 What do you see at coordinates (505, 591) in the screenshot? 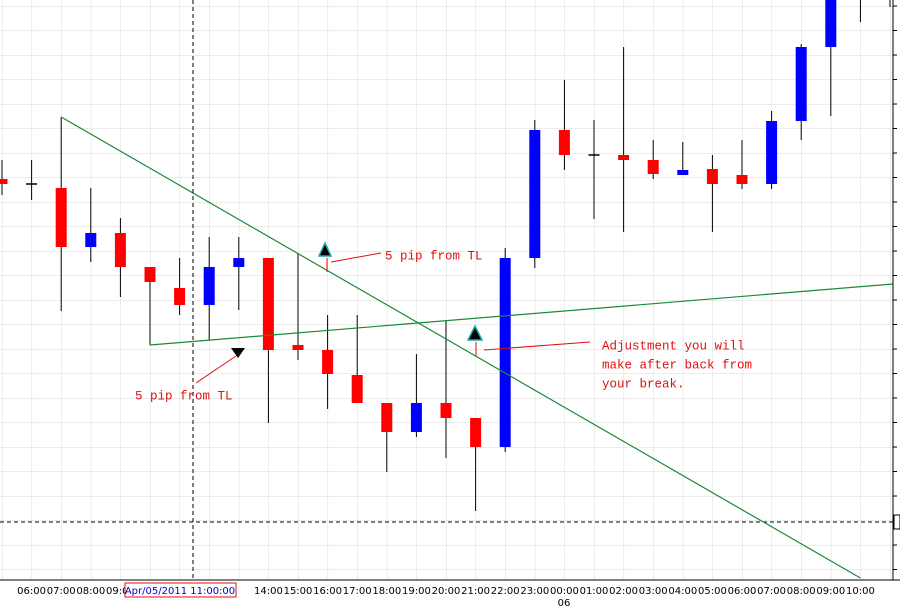
I see `x-tick-label: 22:00` at bounding box center [505, 591].